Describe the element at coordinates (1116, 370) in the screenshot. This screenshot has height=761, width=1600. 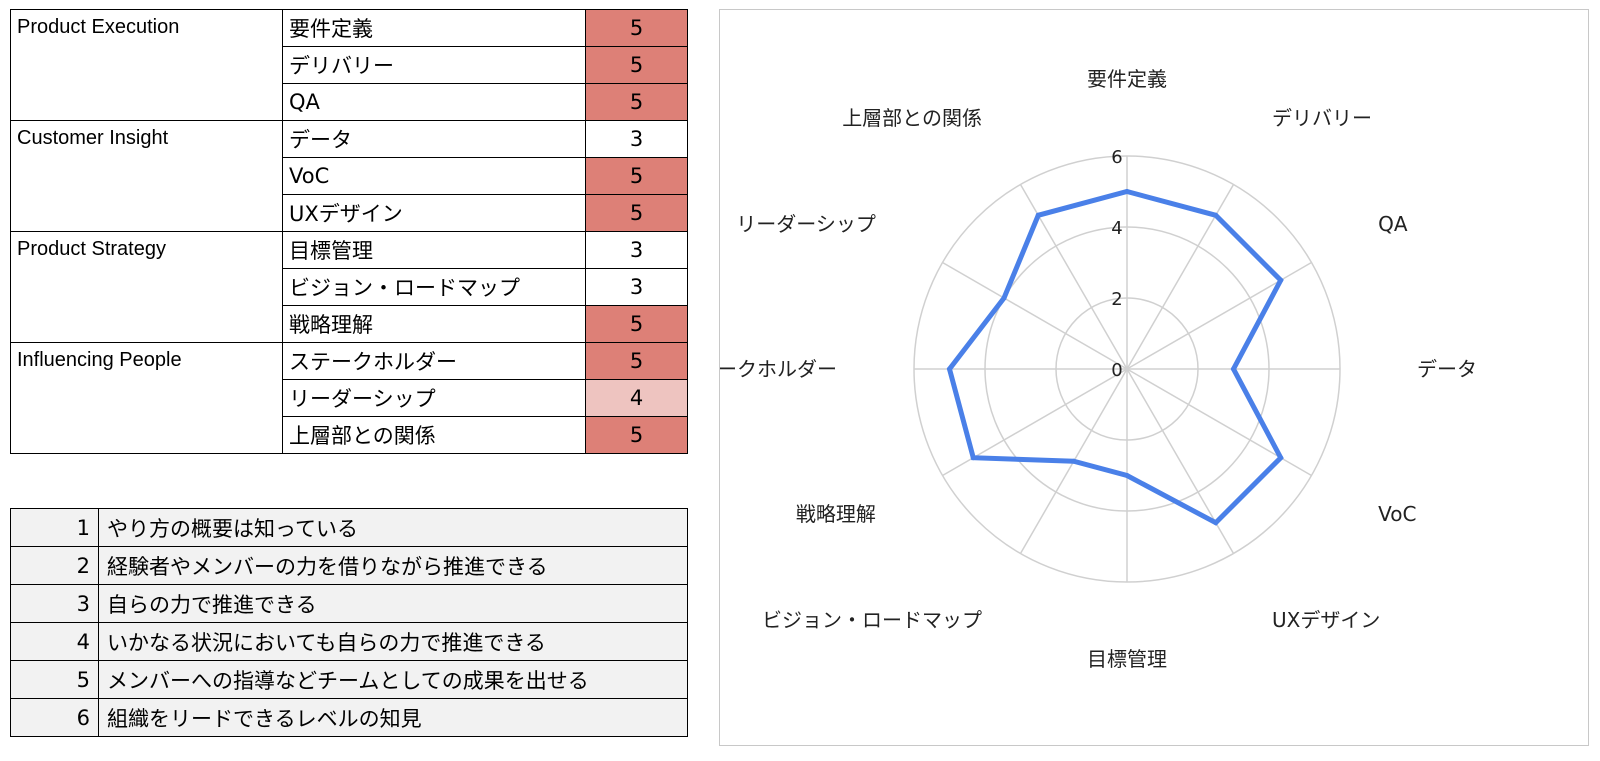
I see `radial-tick-label: 0` at that location.